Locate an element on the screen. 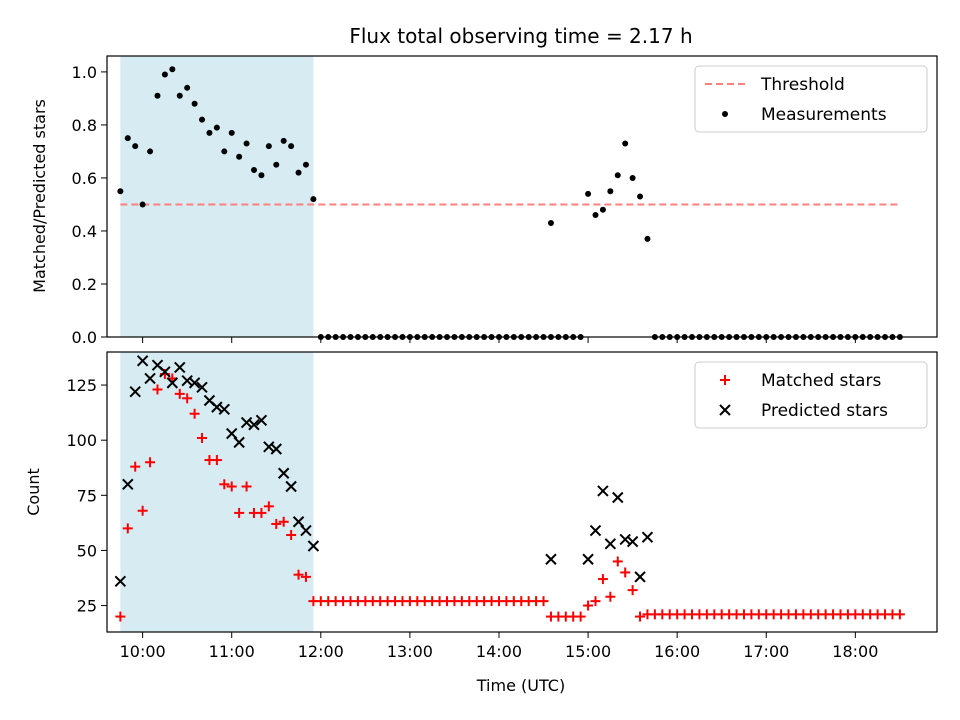  x-tick-label: 13:00 is located at coordinates (410, 651).